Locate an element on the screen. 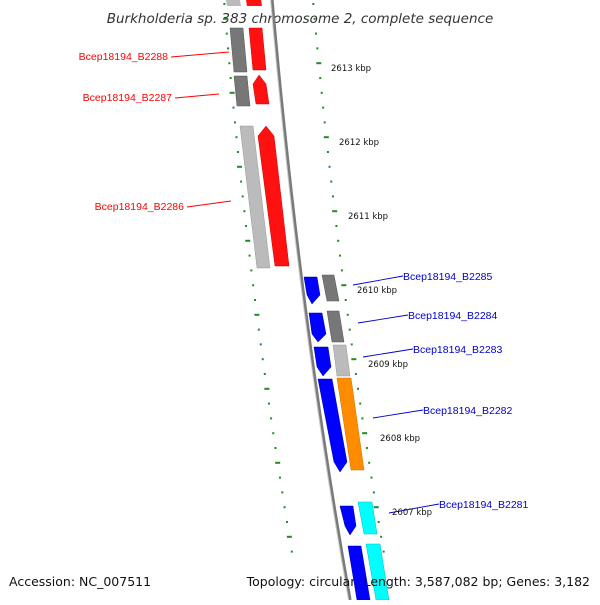  gene-label-B2282: Bcep18194_B2282 is located at coordinates (467, 411).